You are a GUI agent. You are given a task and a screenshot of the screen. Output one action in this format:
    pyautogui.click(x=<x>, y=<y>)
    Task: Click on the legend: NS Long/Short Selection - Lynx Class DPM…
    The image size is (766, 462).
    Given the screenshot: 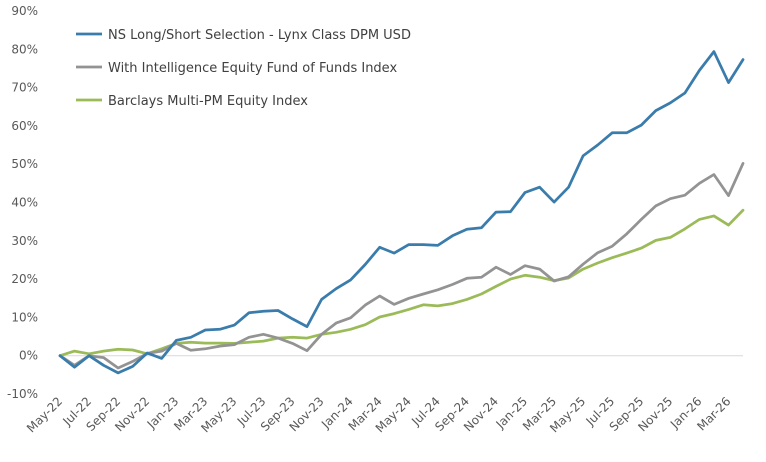 What is the action you would take?
    pyautogui.click(x=243, y=68)
    